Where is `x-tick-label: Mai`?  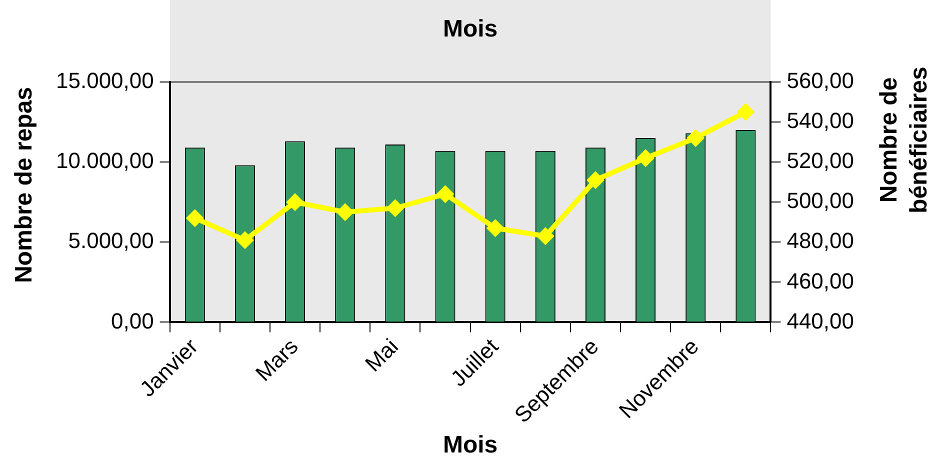 x-tick-label: Mai is located at coordinates (382, 355).